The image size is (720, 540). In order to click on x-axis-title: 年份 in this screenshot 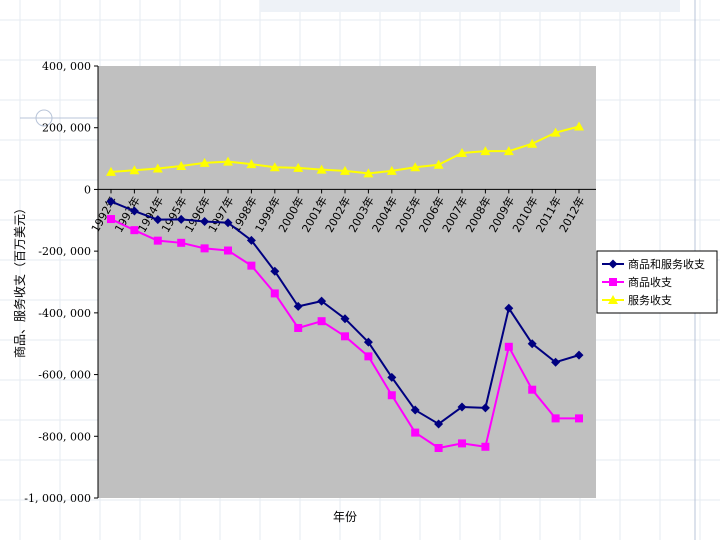, I will do `click(345, 517)`.